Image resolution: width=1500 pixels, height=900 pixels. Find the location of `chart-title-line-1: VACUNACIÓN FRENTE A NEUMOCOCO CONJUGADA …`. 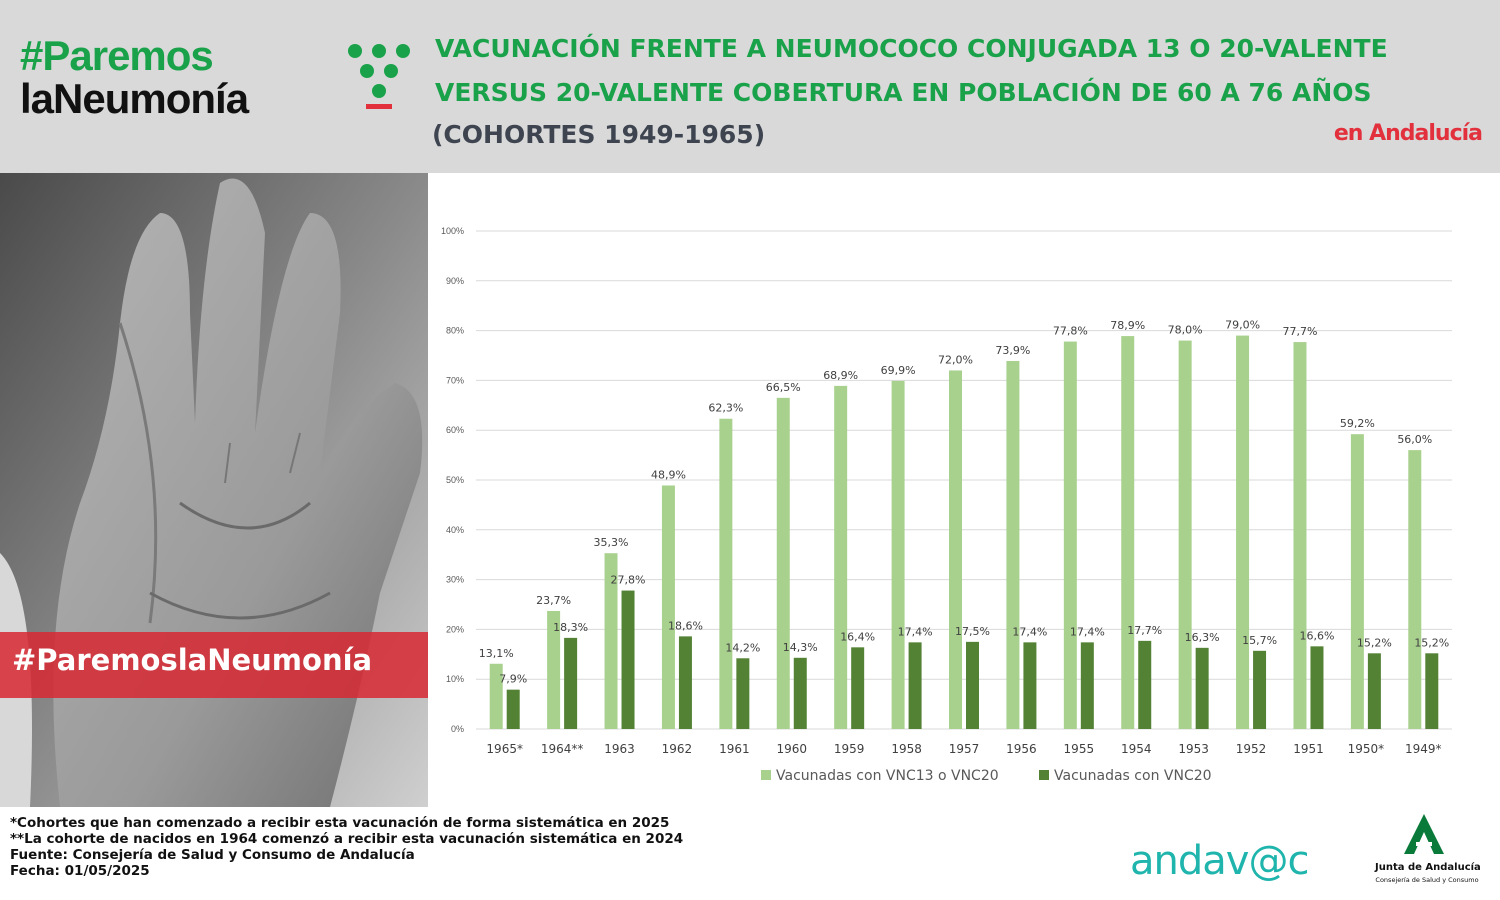

chart-title-line-1: VACUNACIÓN FRENTE A NEUMOCOCO CONJUGADA … is located at coordinates (911, 48).